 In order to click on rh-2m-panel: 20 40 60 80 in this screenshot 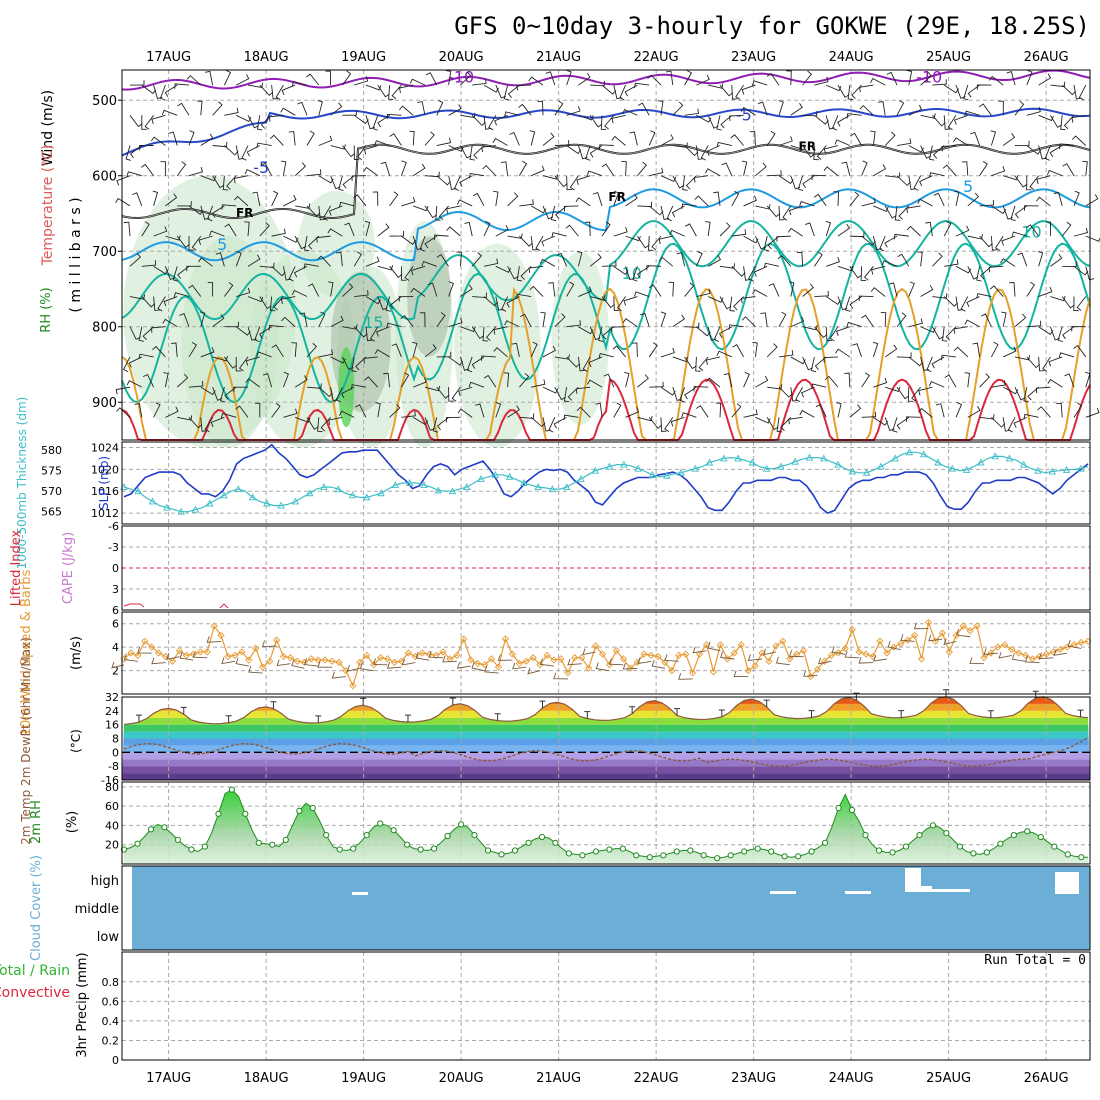, I will do `click(598, 823)`.